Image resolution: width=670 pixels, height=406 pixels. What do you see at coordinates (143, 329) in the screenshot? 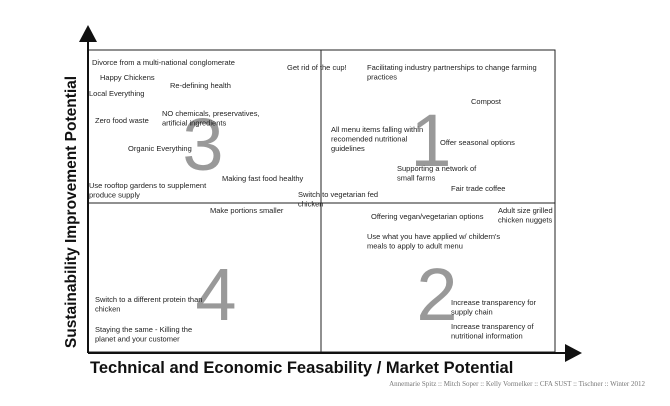
I see `item-label: Staying the same - Killing the` at bounding box center [143, 329].